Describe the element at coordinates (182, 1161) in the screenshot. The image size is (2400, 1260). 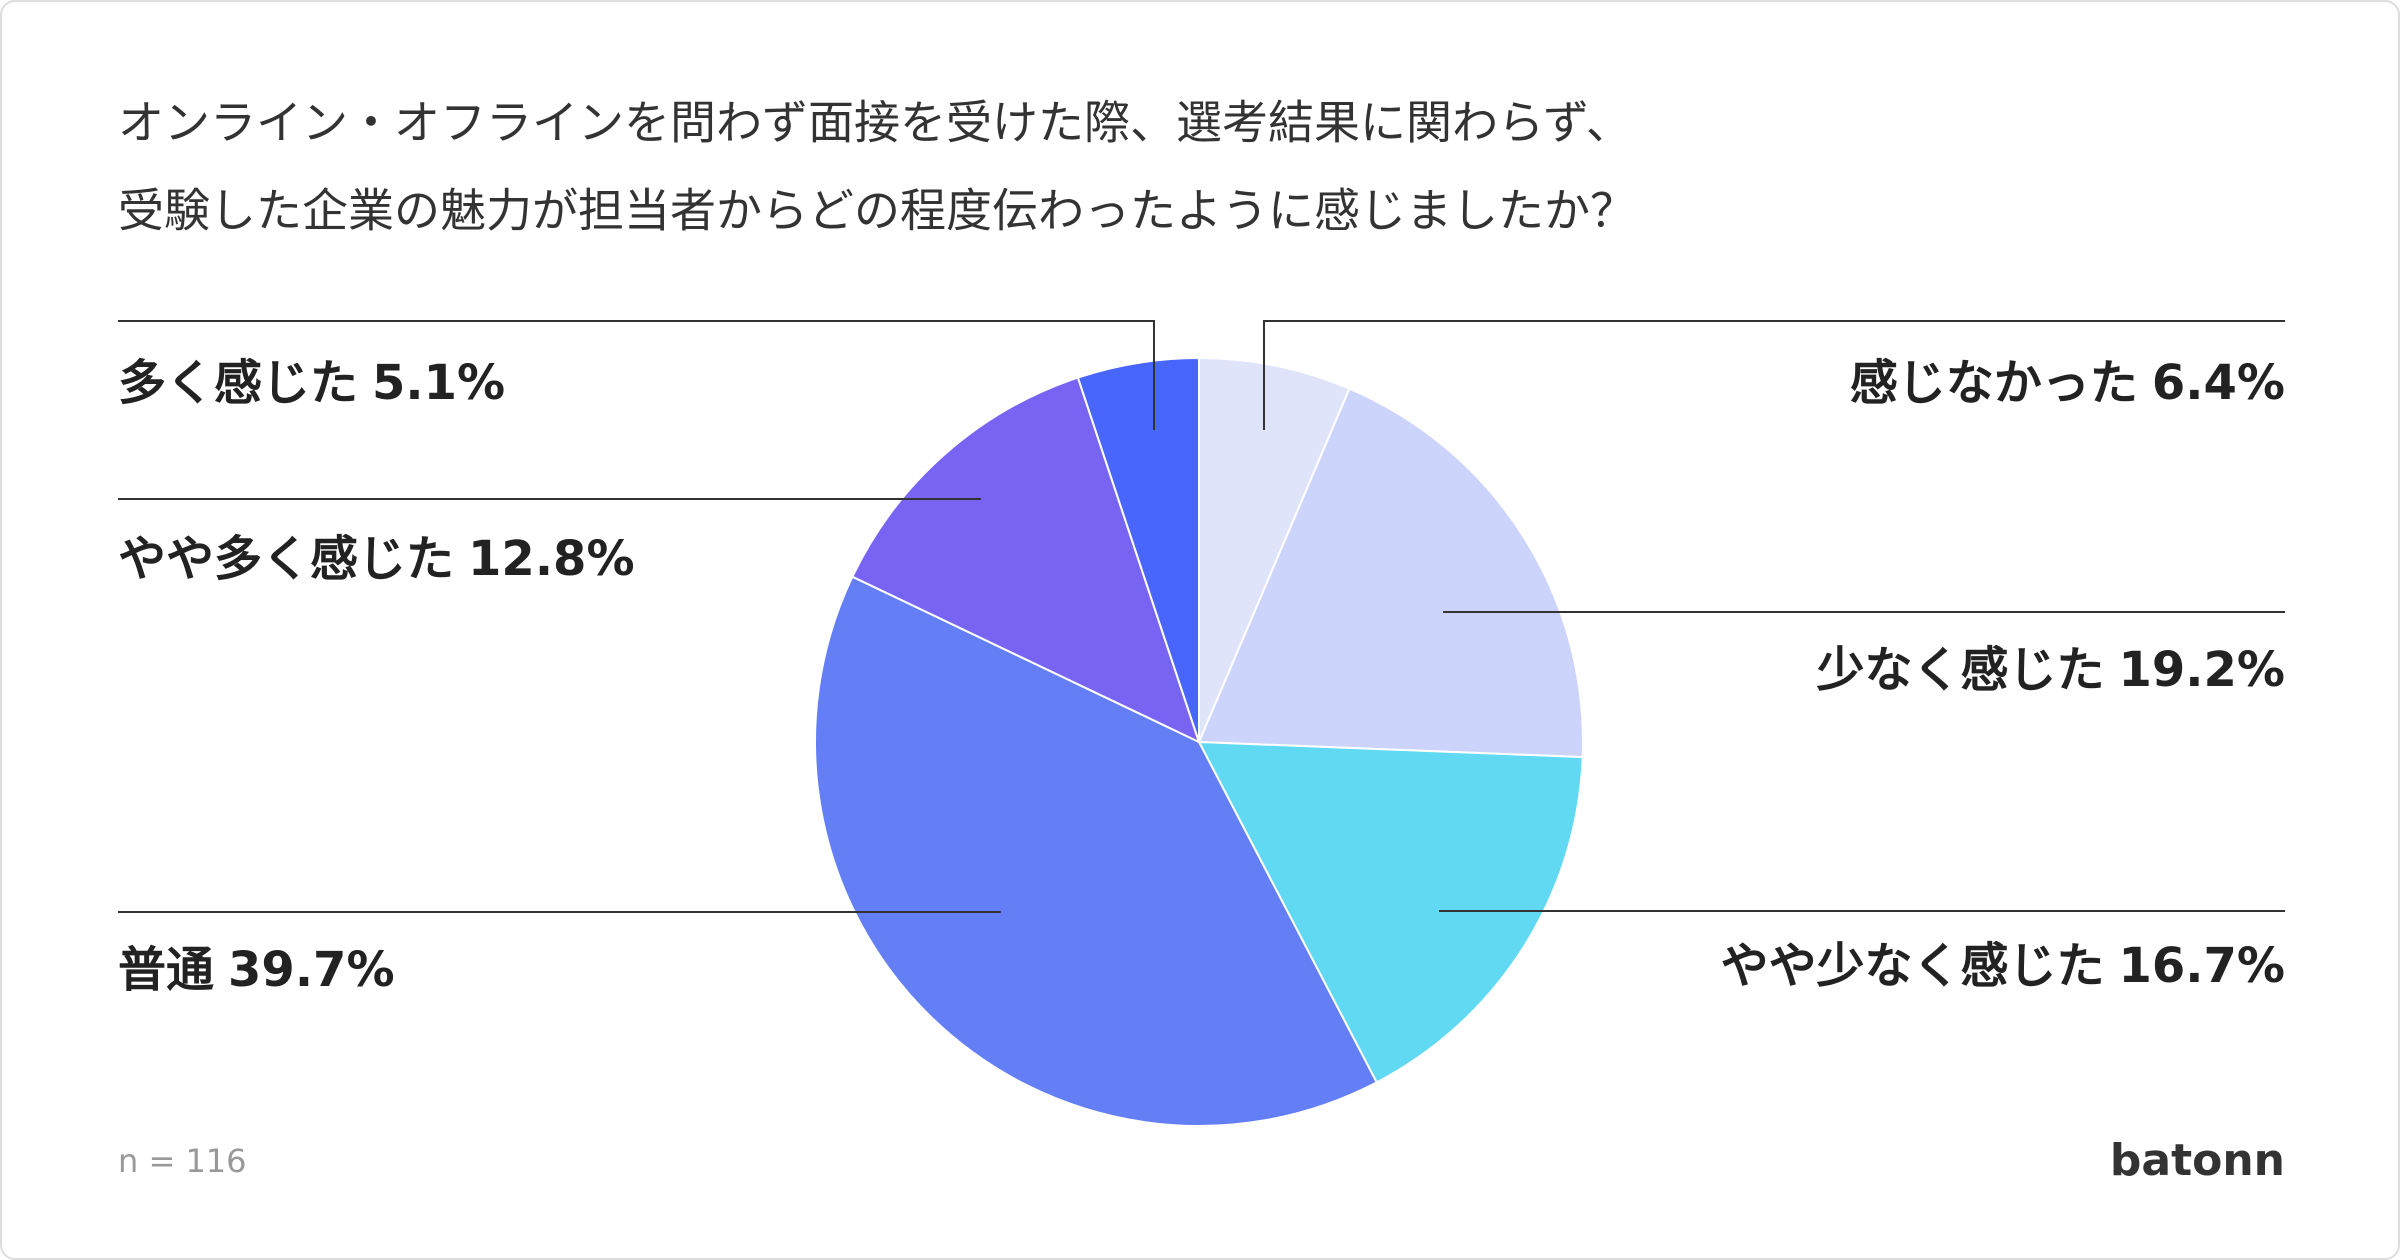
I see `sample-note: n = 116` at that location.